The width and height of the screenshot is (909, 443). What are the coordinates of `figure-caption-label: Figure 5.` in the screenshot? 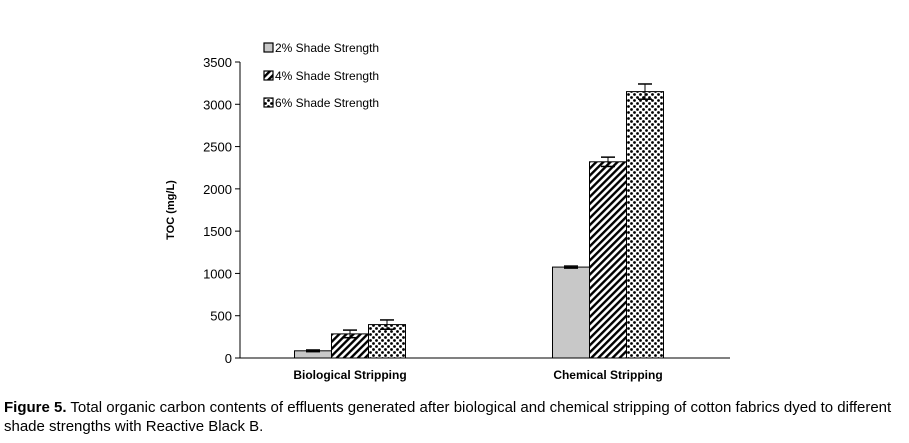 It's located at (35, 407).